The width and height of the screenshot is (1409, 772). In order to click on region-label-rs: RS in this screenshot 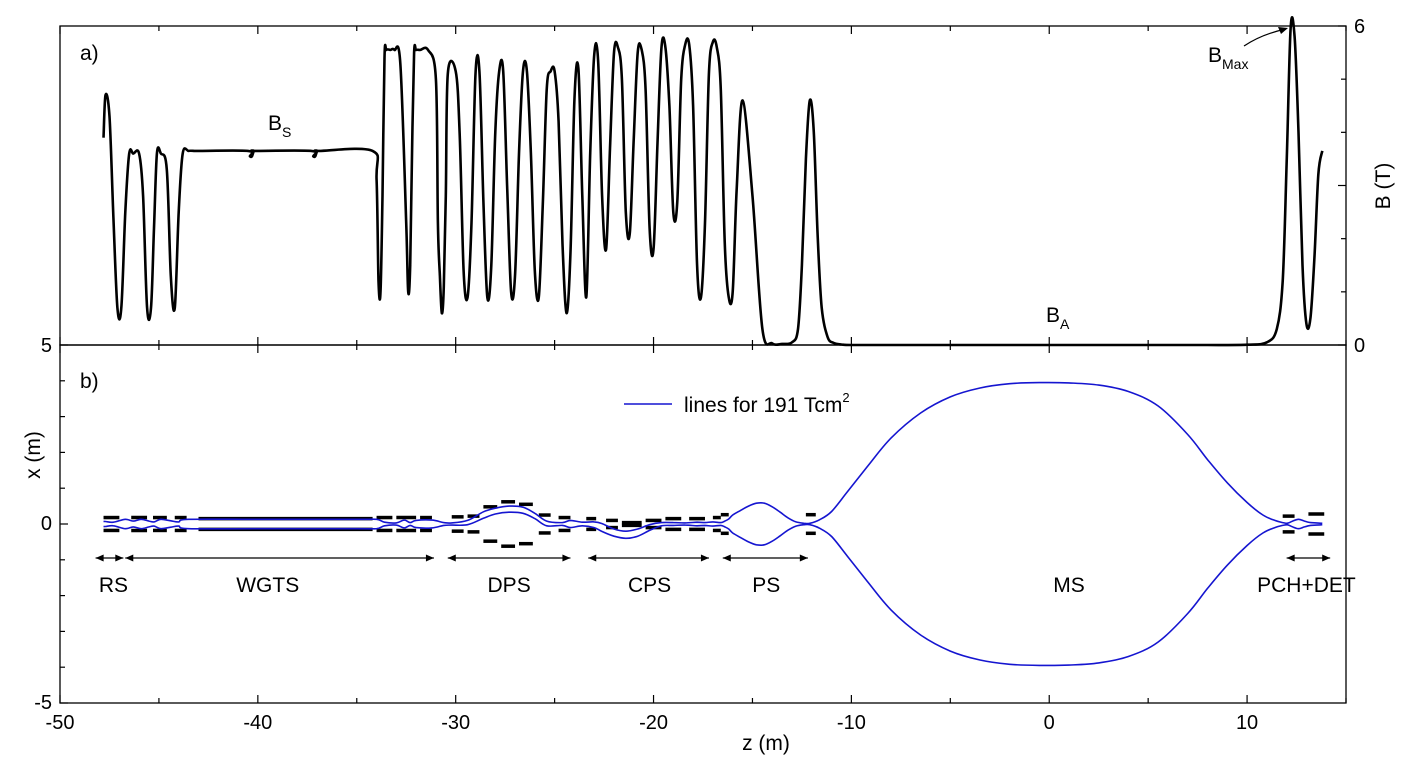, I will do `click(113, 585)`.